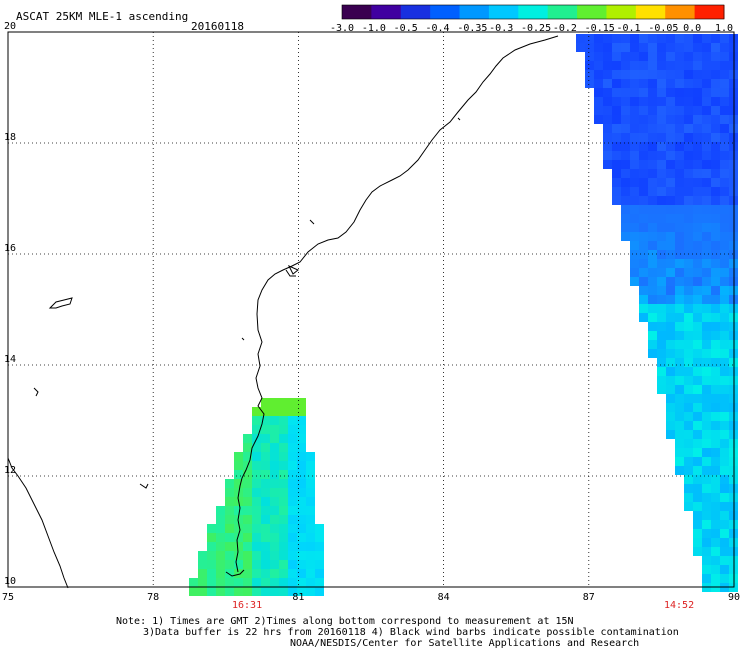 This screenshot has width=740, height=650. I want to click on colorbar-label: -0.5, so click(405, 28).